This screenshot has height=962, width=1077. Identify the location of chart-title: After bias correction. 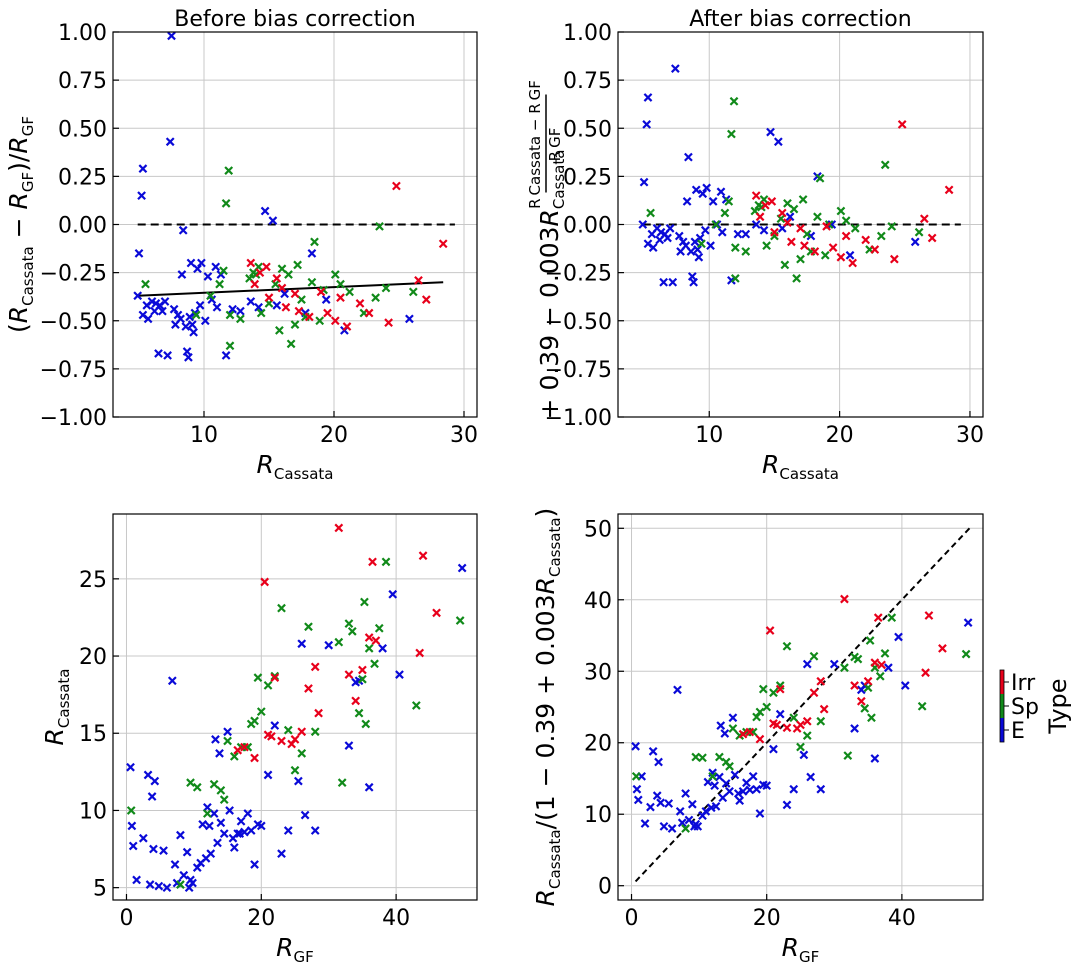
(800, 19).